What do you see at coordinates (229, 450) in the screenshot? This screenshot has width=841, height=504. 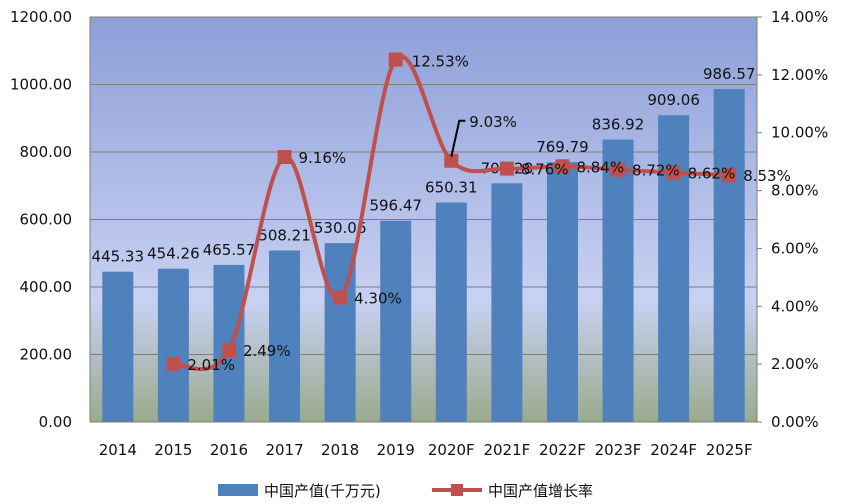 I see `x-tick-label: 2016` at bounding box center [229, 450].